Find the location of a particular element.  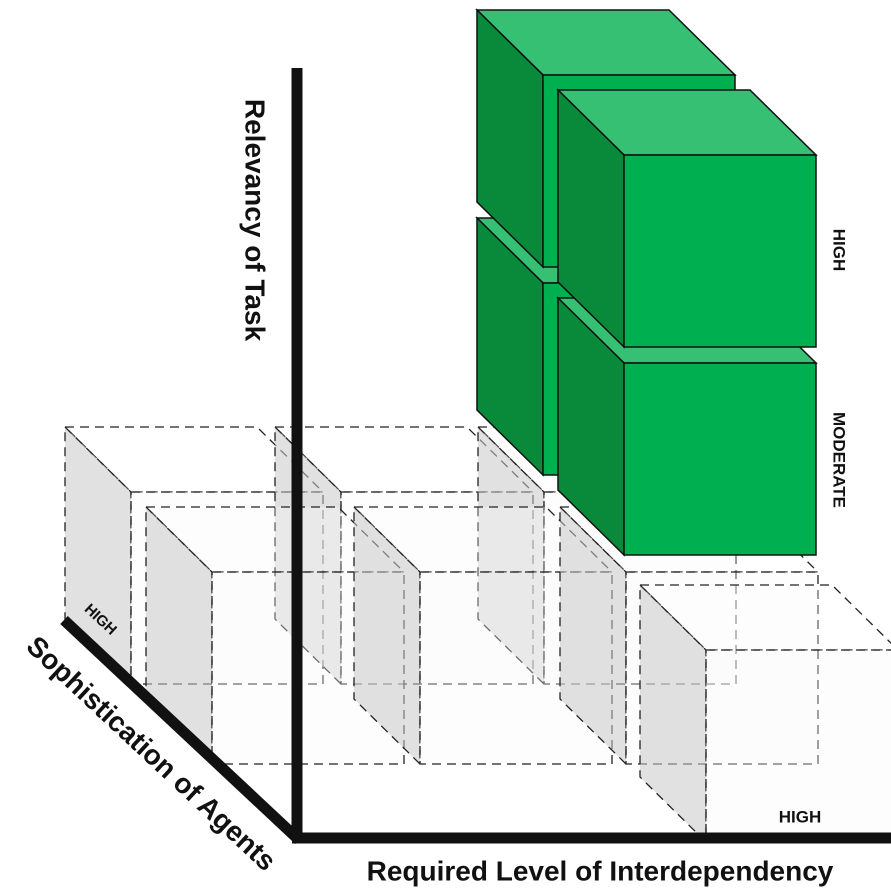

diagonal-axis is located at coordinates (181, 730).